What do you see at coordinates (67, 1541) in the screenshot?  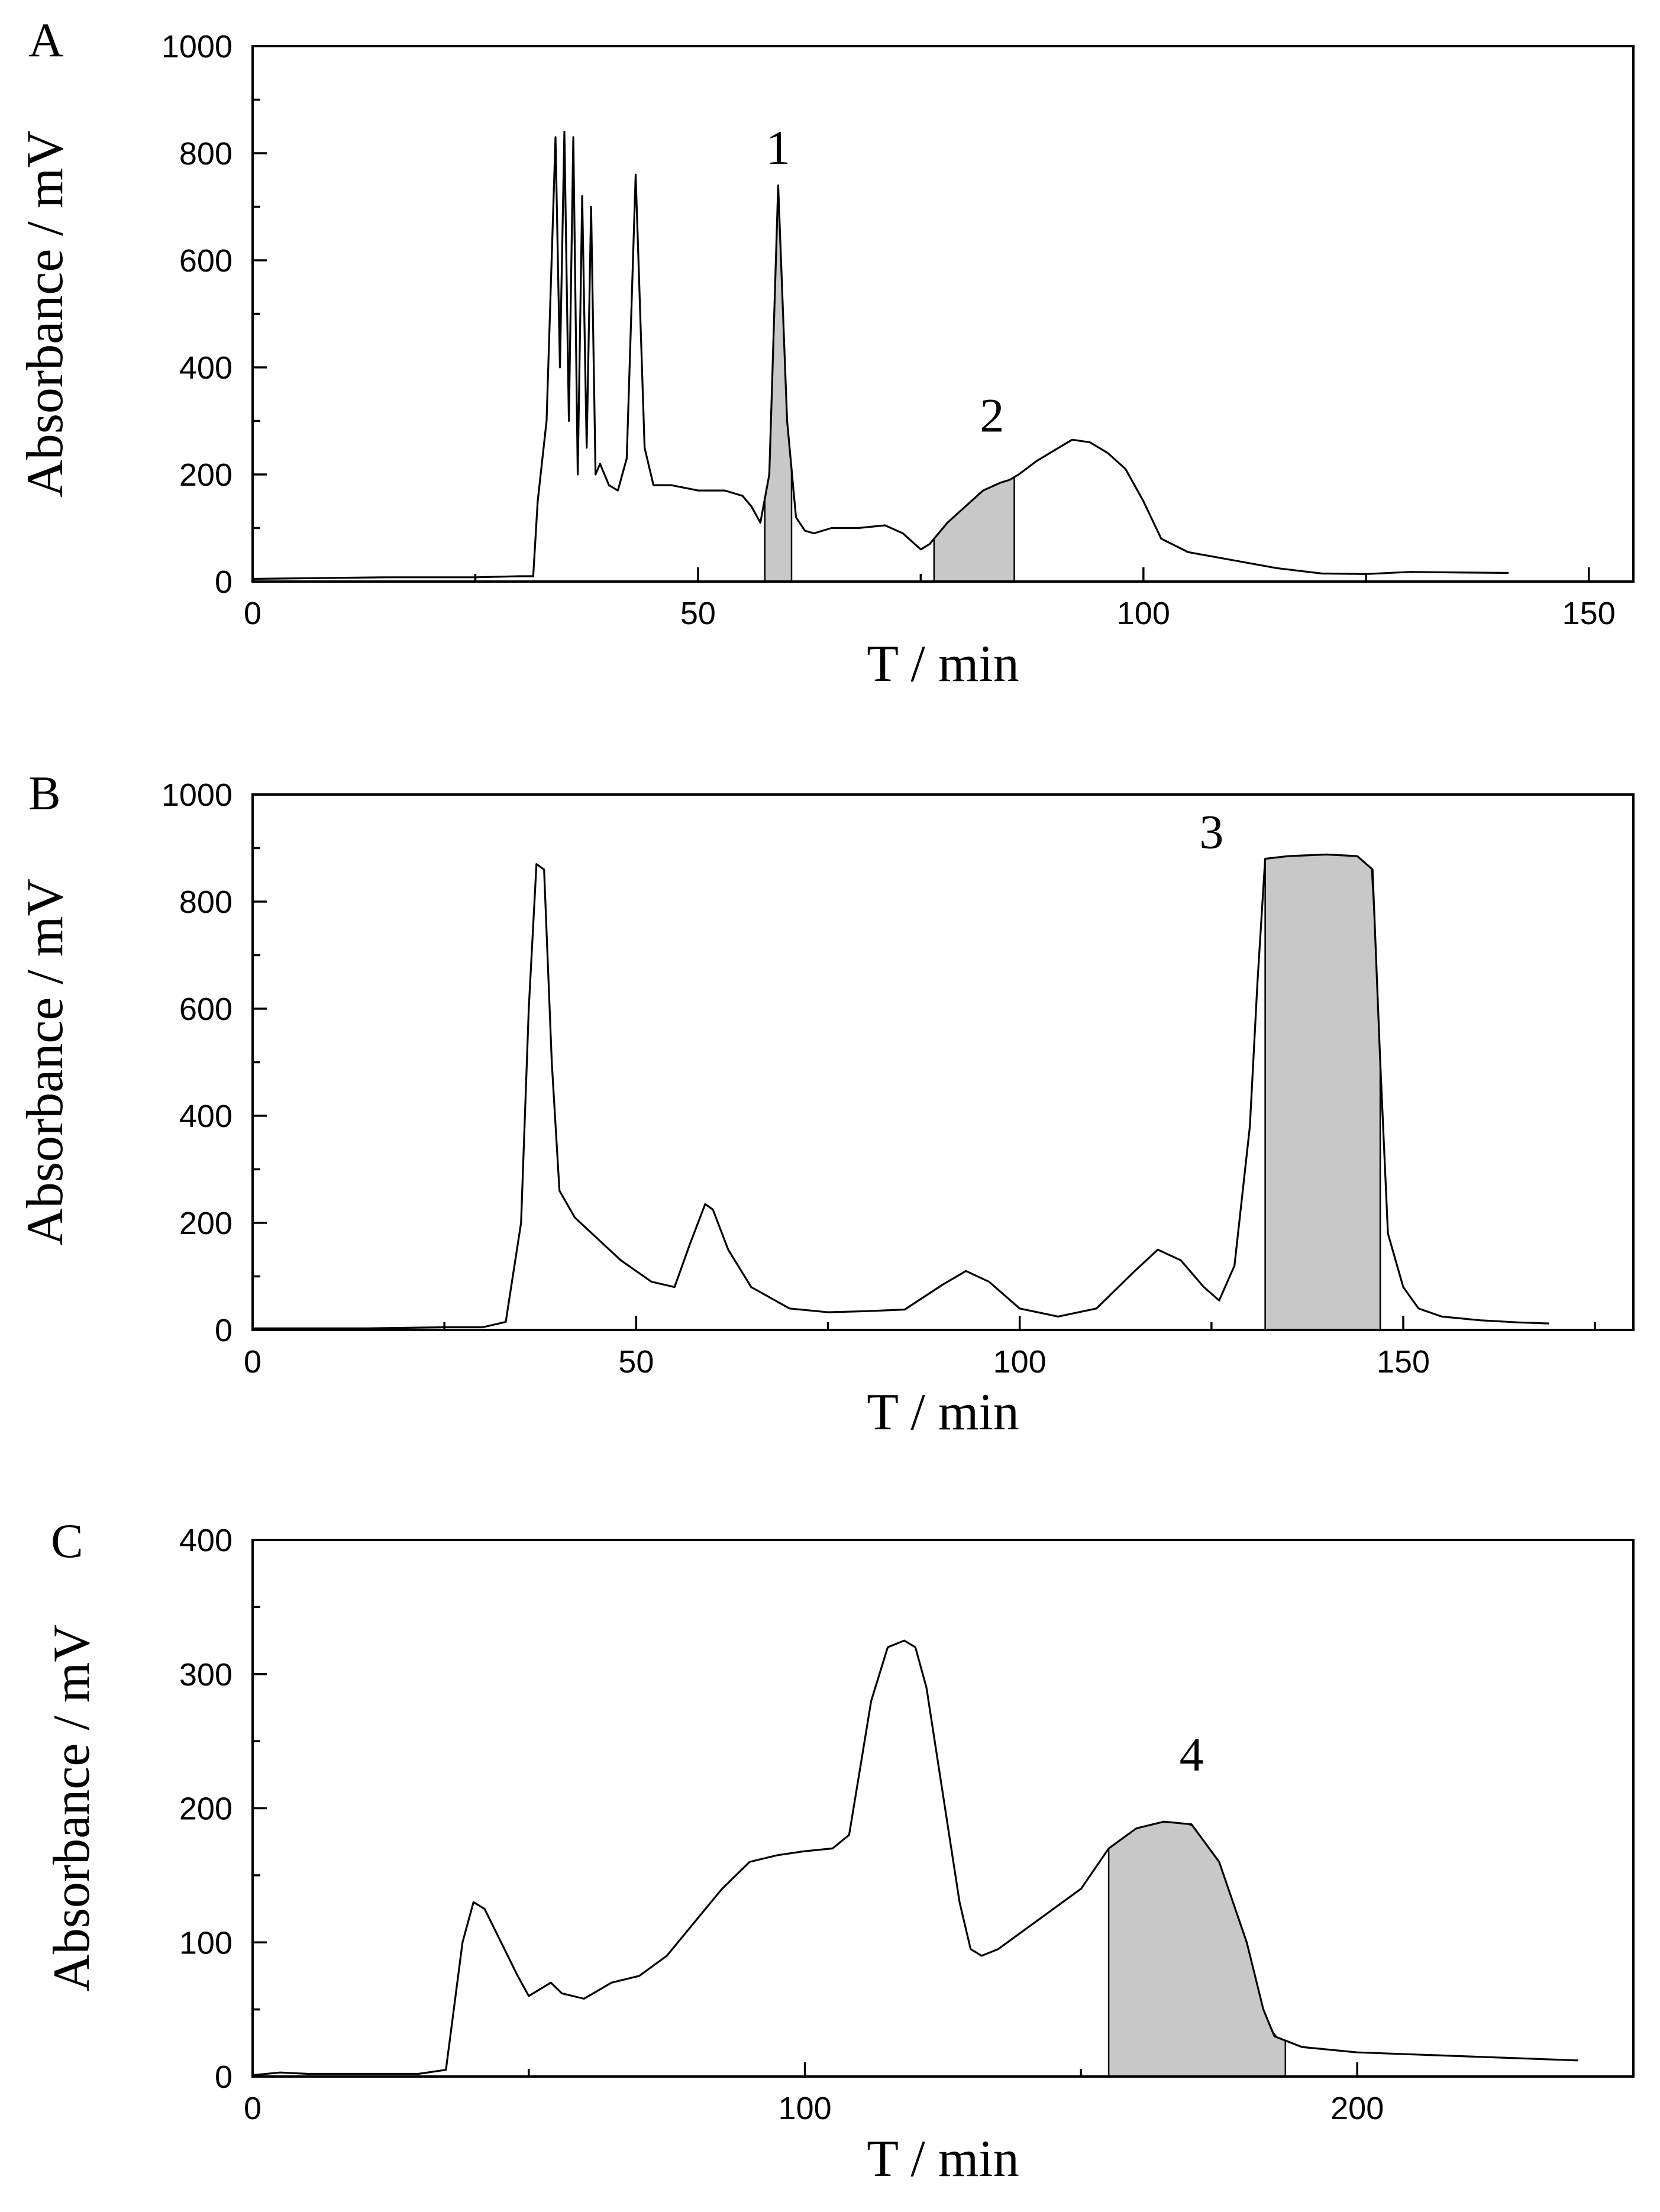 I see `panel-letter: C` at bounding box center [67, 1541].